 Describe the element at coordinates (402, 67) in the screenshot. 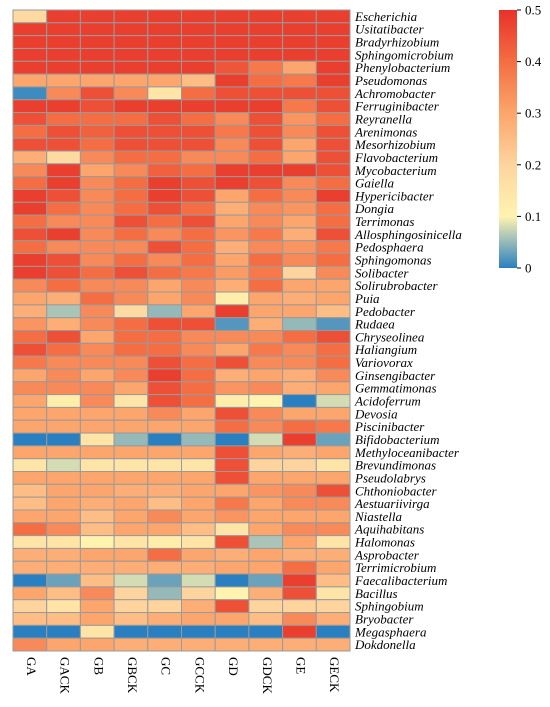

I see `row-label: Phenylobacterium` at that location.